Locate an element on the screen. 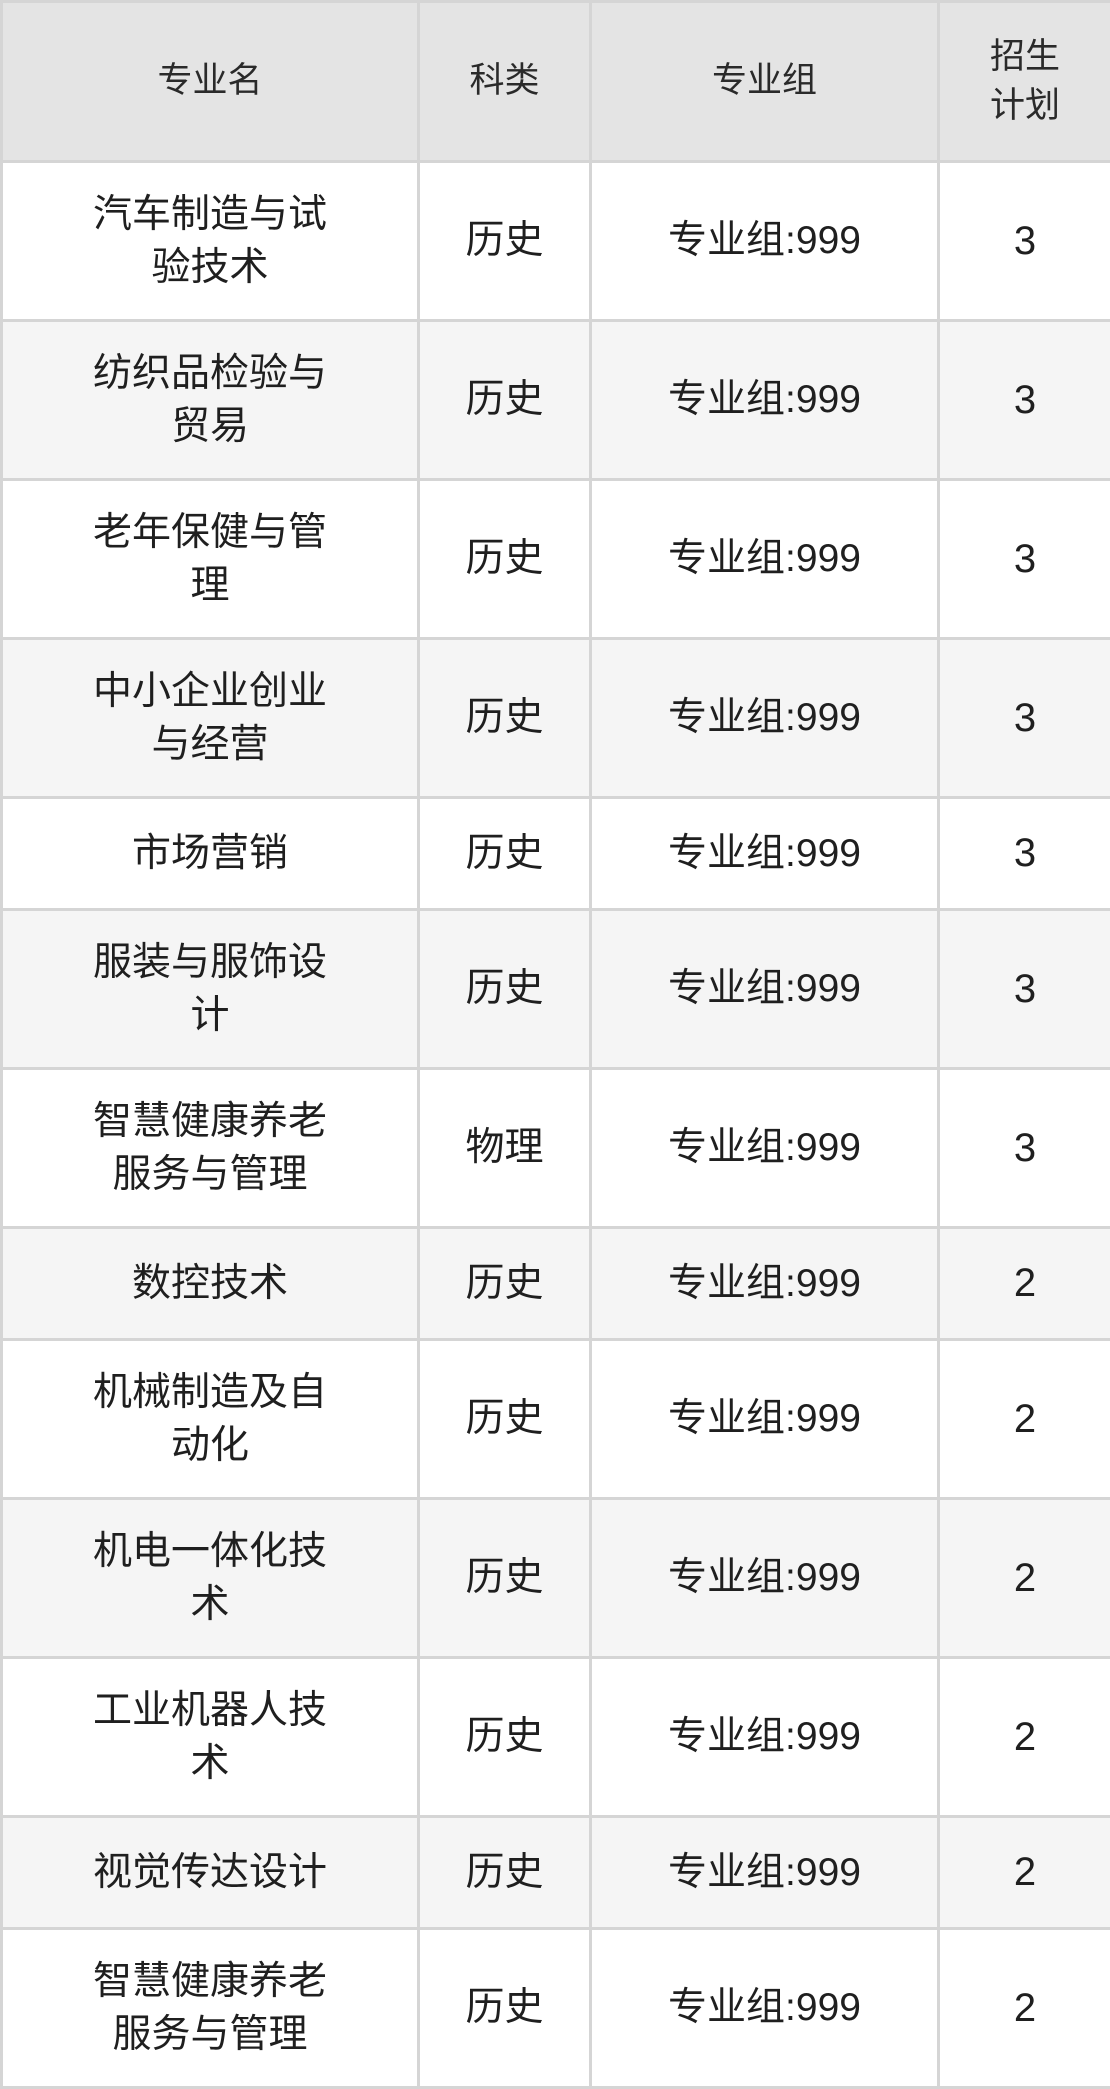 Image resolution: width=1110 pixels, height=2089 pixels. table-row: 中小企业创业与经营 历史 专业组:999 3 is located at coordinates (556, 718).